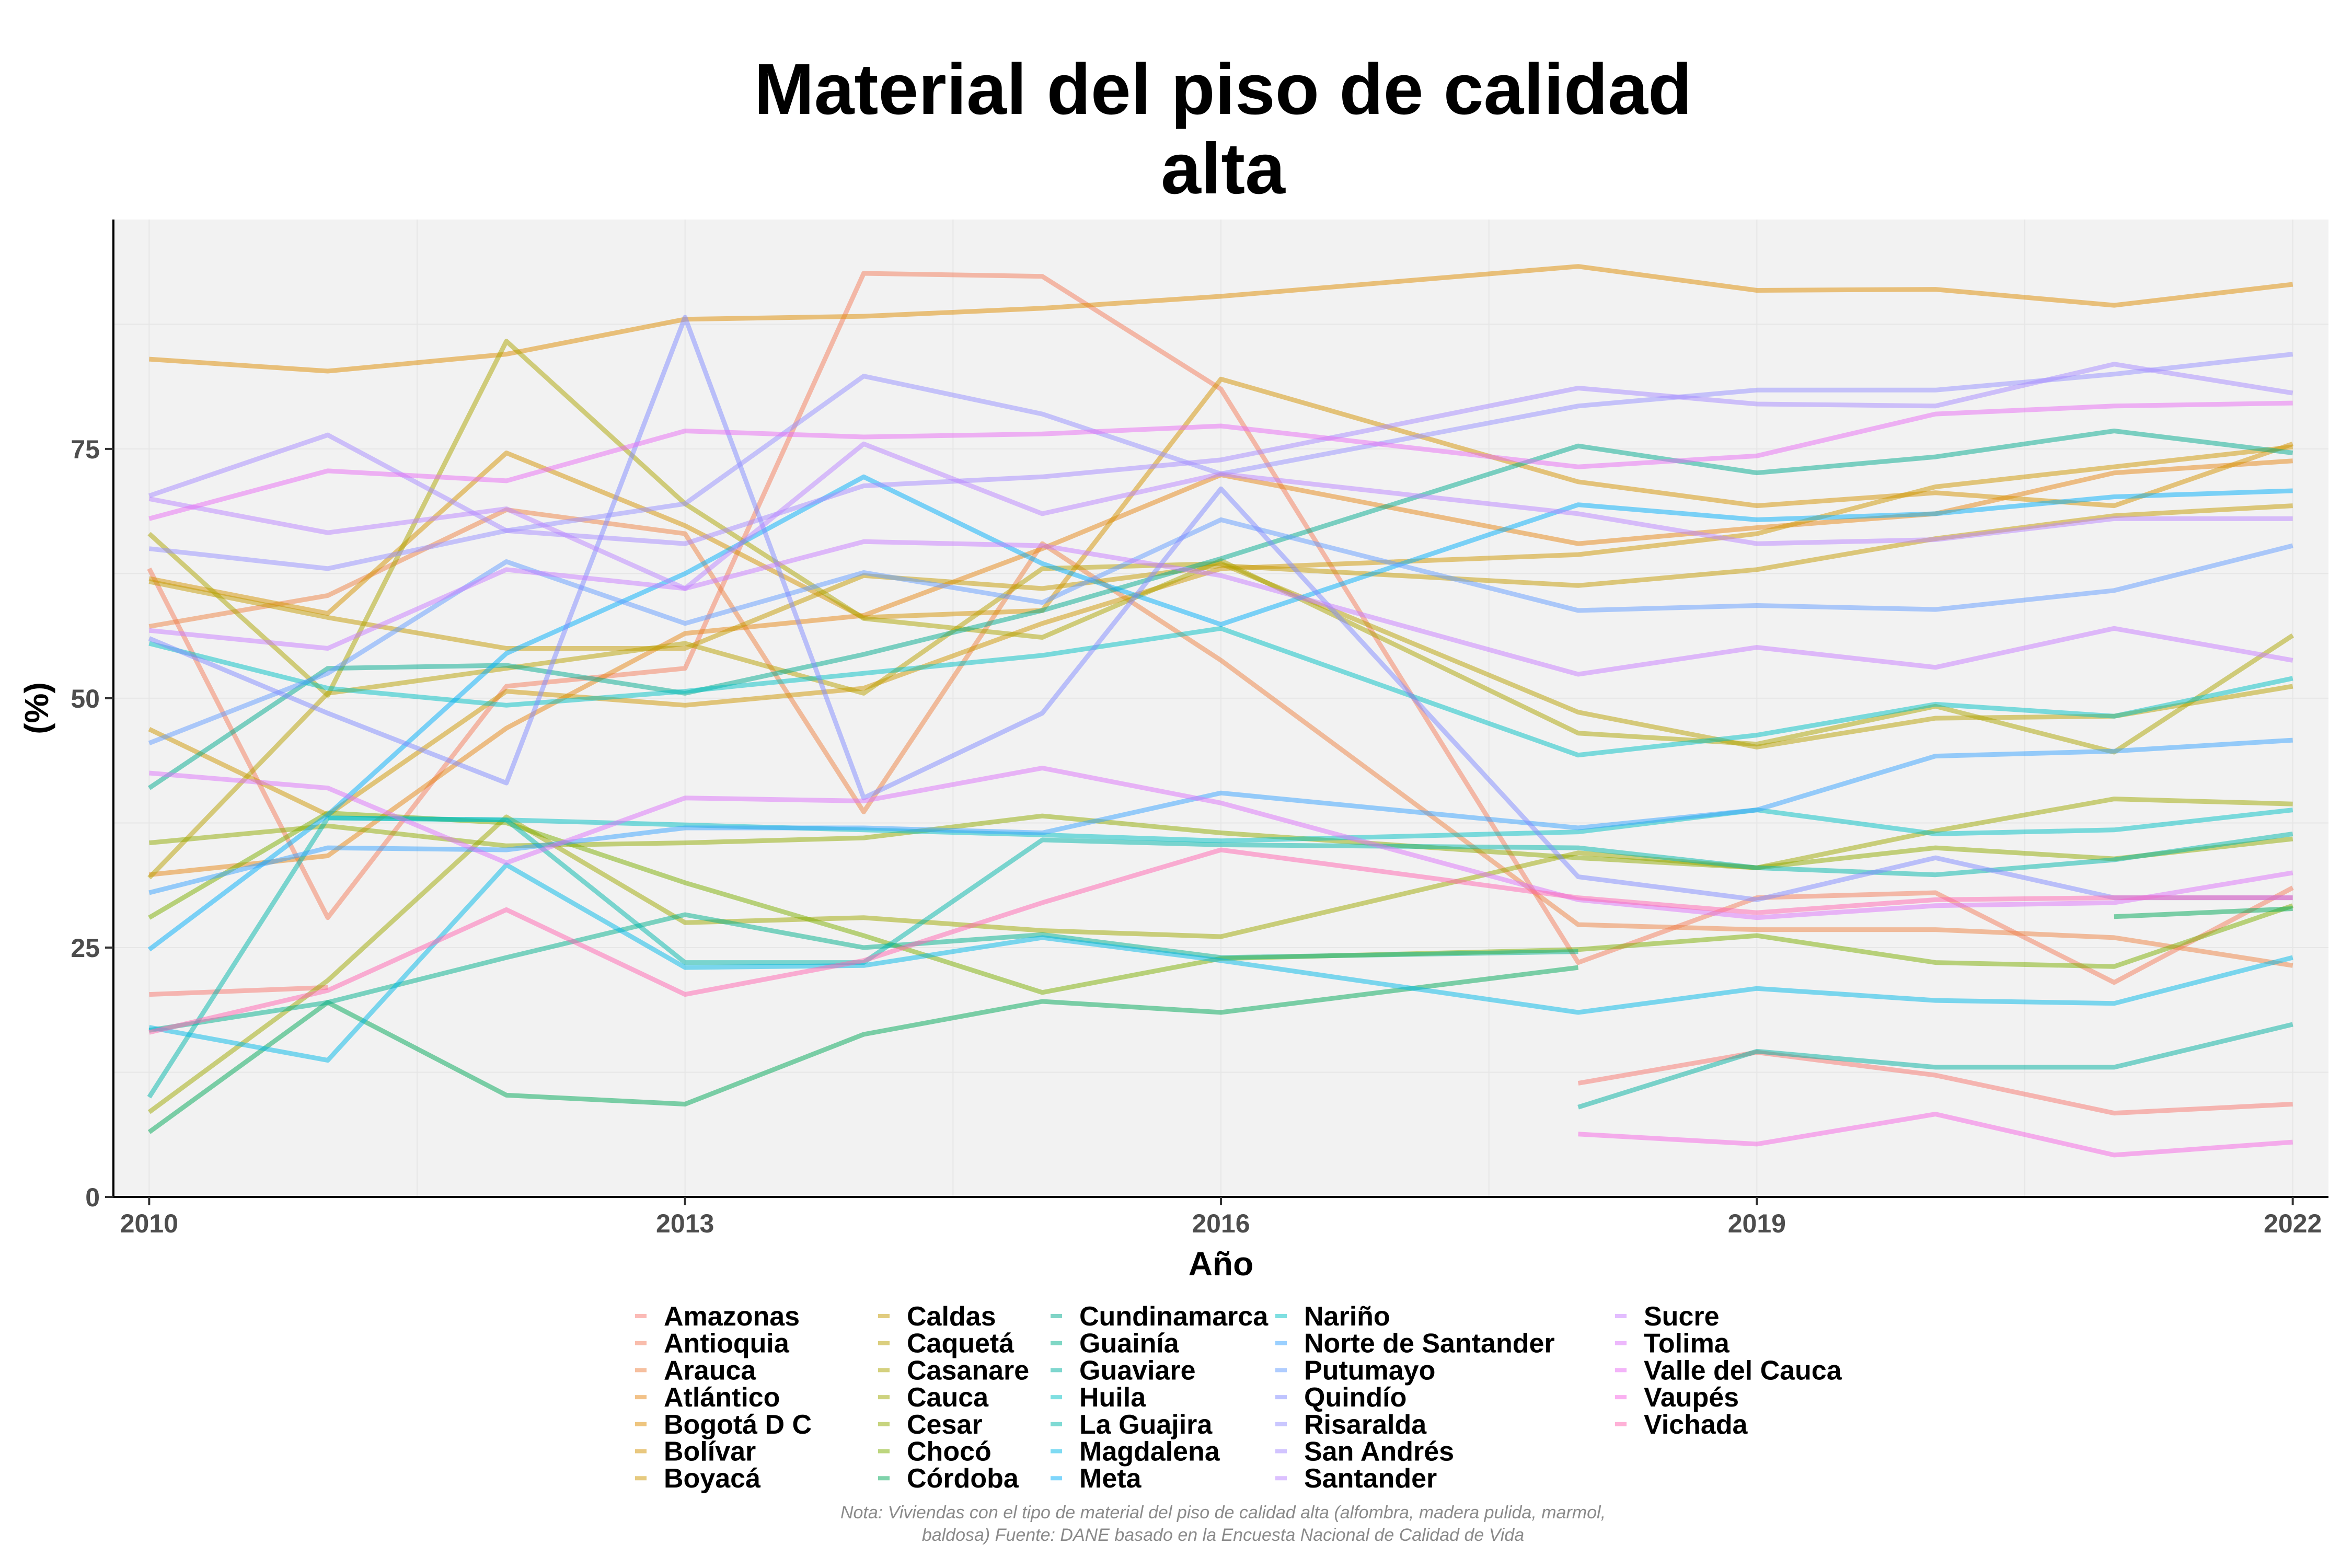  What do you see at coordinates (732, 1316) in the screenshot?
I see `legend-label: Amazonas` at bounding box center [732, 1316].